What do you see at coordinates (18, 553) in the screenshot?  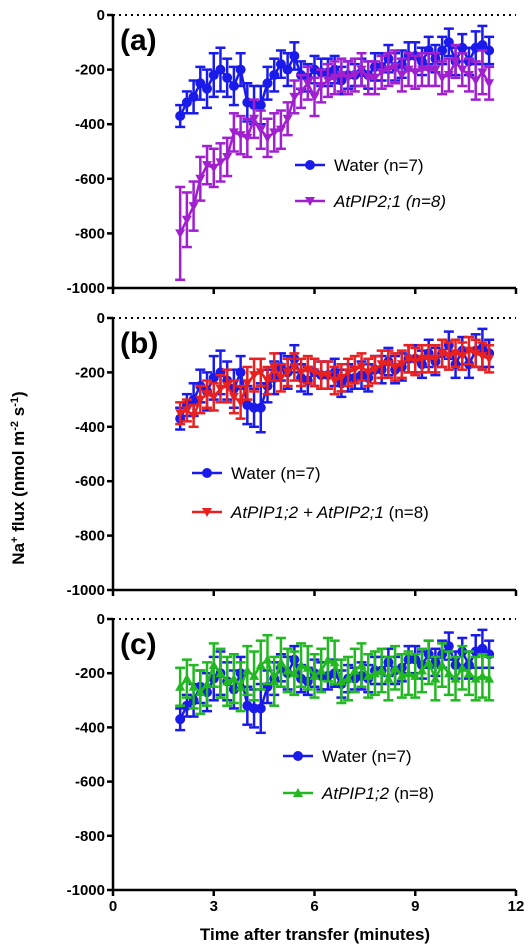 I see `y-axis-title-base: Na` at bounding box center [18, 553].